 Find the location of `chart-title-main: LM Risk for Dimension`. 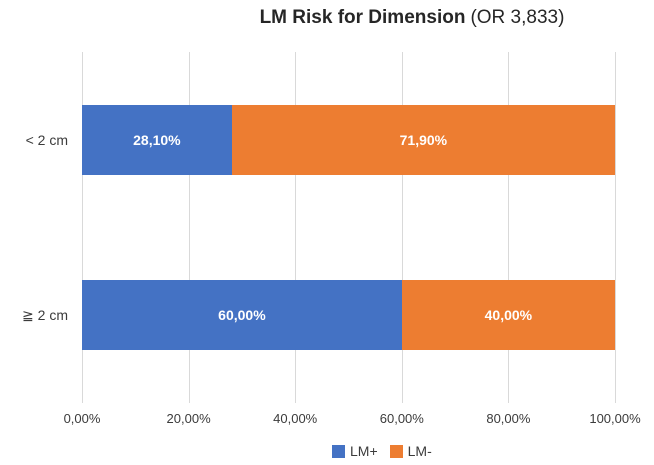

chart-title-main: LM Risk for Dimension is located at coordinates (362, 17).